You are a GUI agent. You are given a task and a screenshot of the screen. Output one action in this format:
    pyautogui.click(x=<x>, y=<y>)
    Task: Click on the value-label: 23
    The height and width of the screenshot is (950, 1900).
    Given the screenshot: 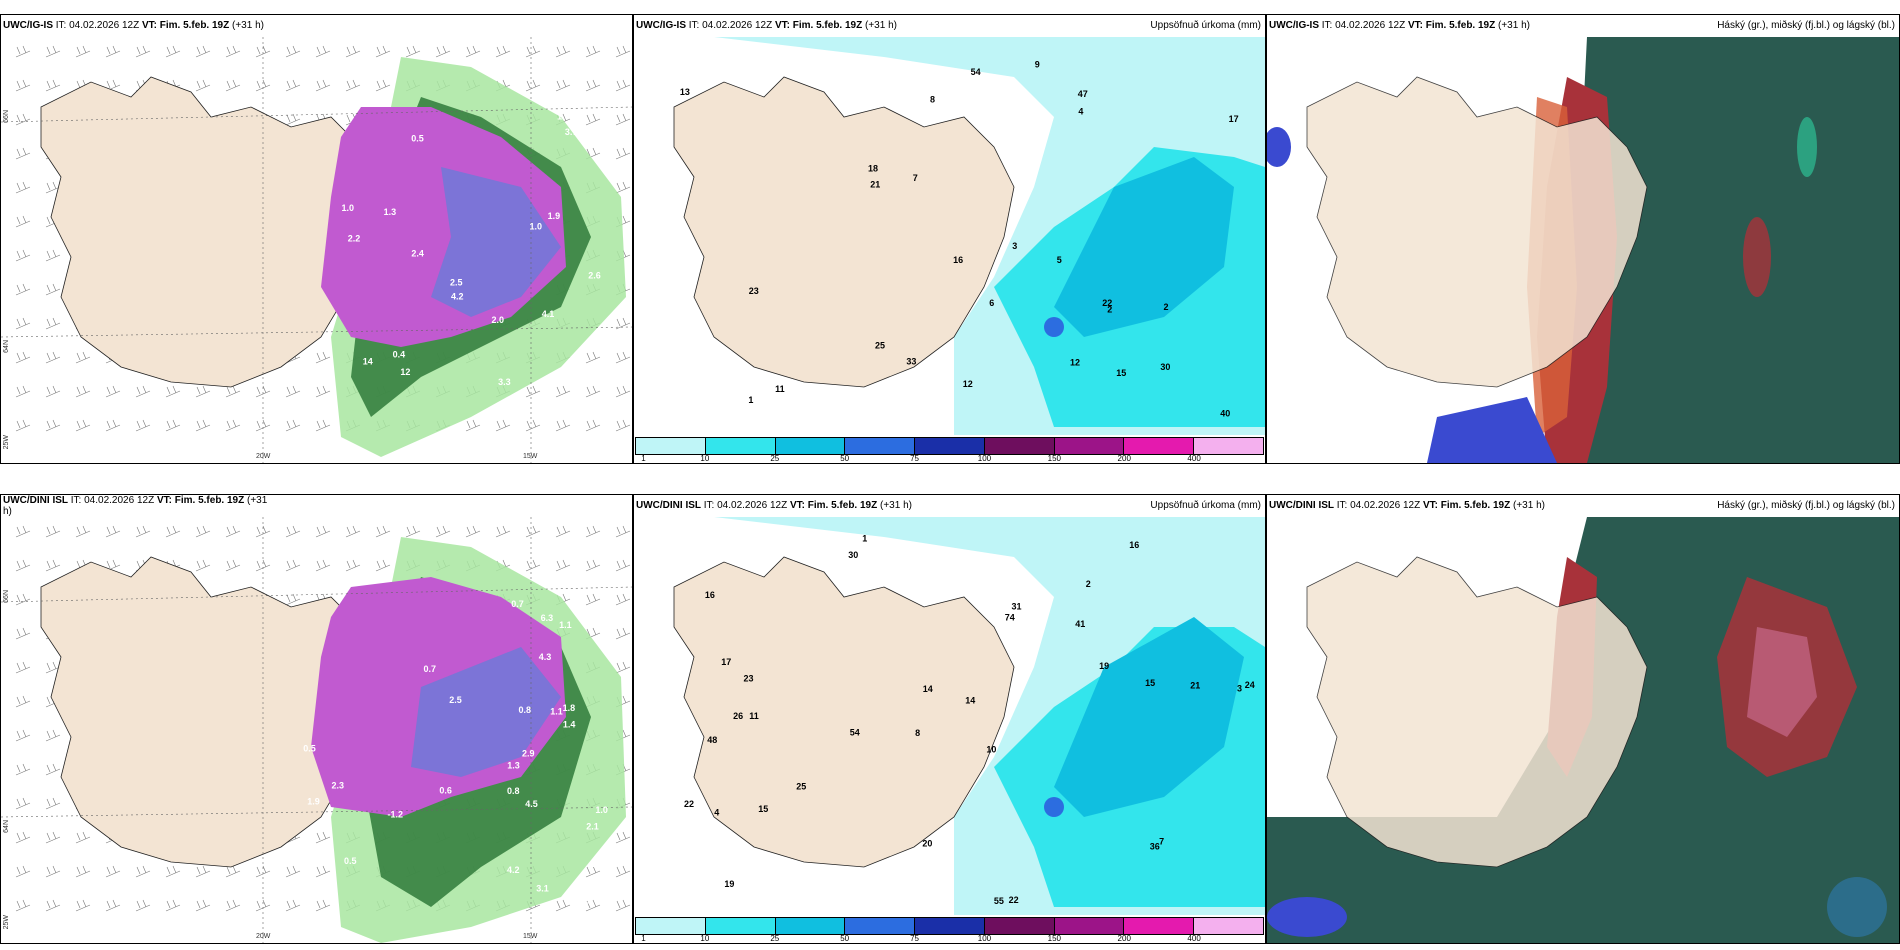 What is the action you would take?
    pyautogui.click(x=754, y=291)
    